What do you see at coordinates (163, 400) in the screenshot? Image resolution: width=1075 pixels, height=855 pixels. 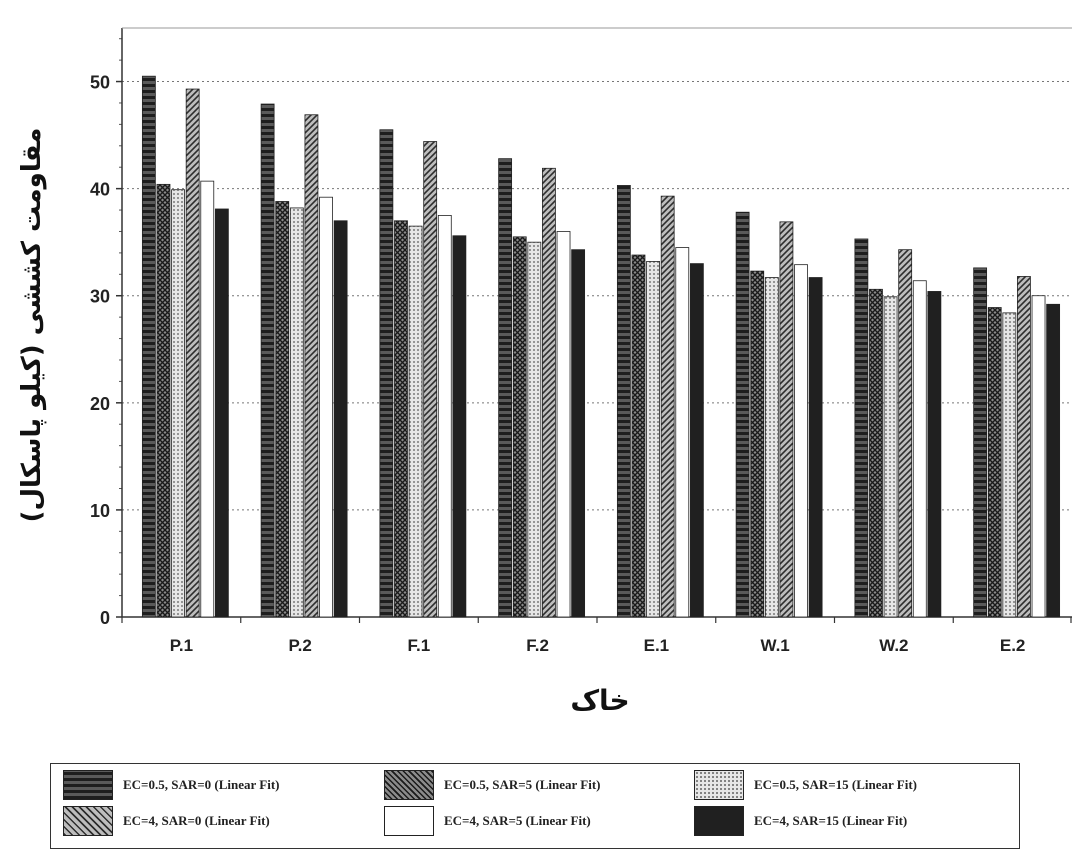 I see `bar-p1-s2` at bounding box center [163, 400].